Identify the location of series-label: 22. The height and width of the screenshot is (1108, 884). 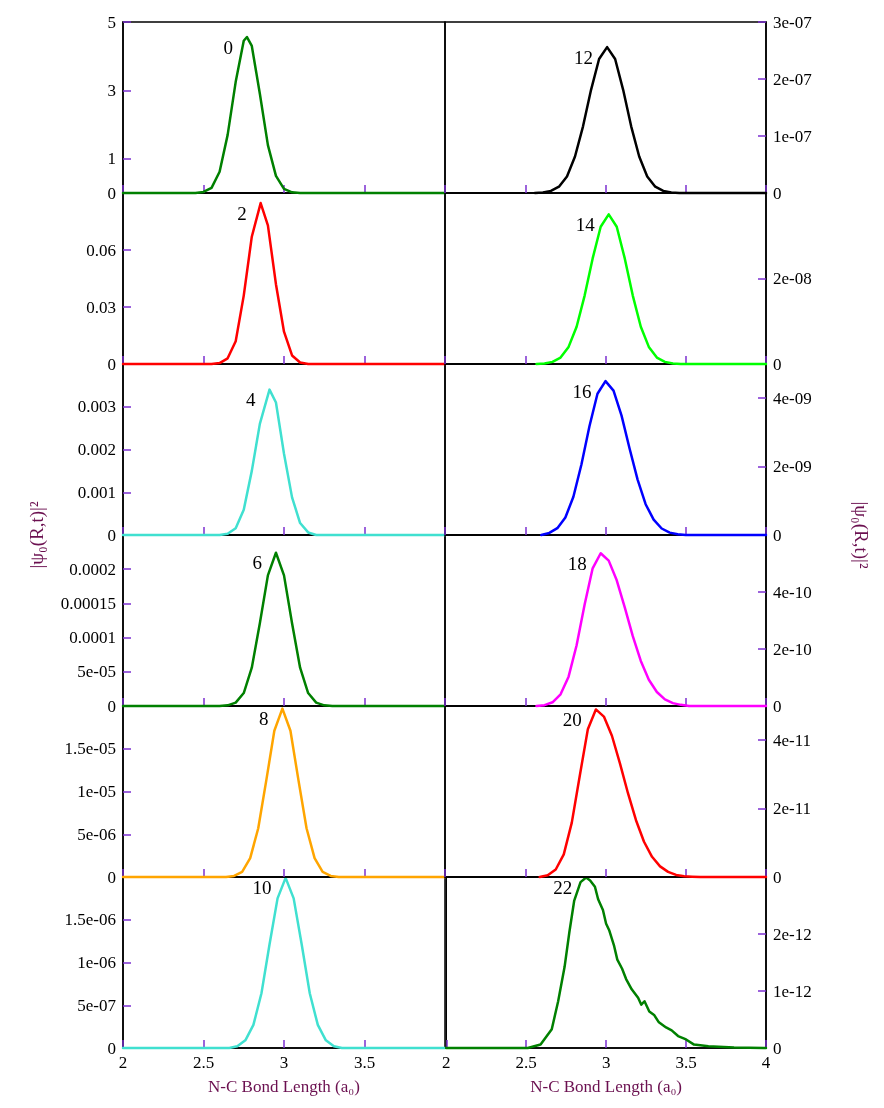
(563, 888).